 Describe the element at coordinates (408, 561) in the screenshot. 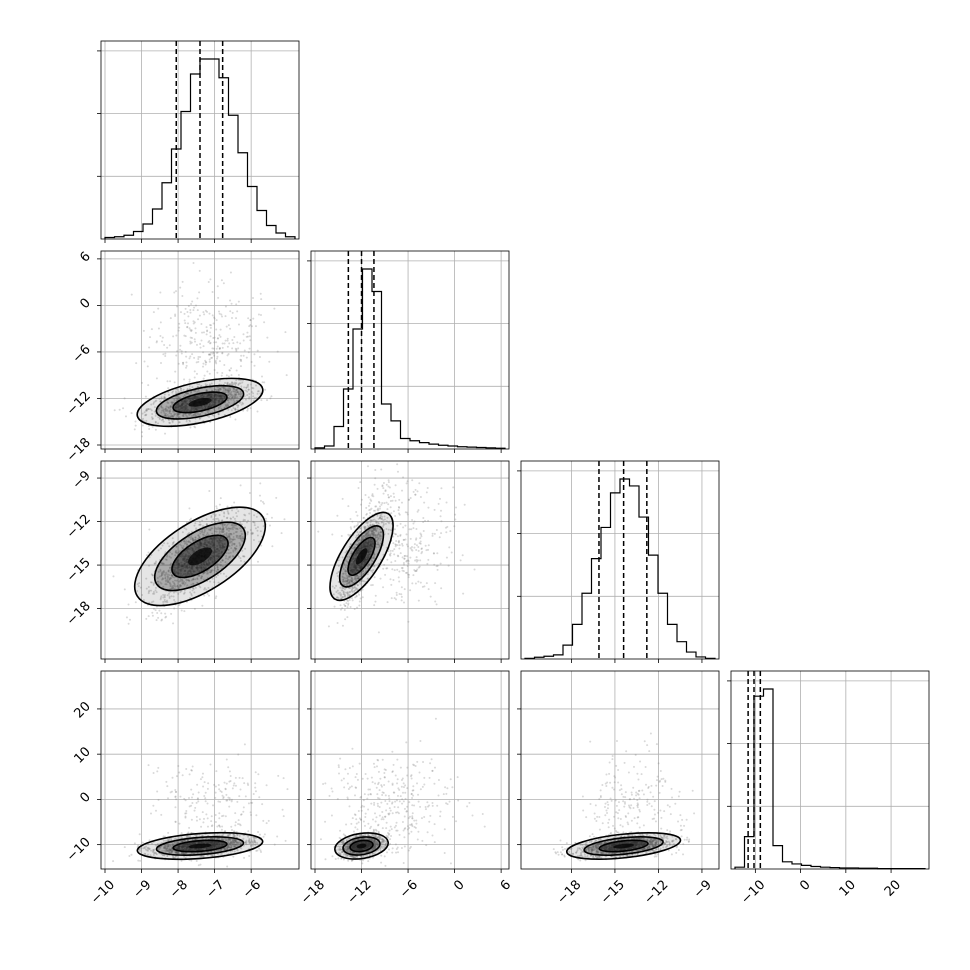

I see `scatter-panel` at that location.